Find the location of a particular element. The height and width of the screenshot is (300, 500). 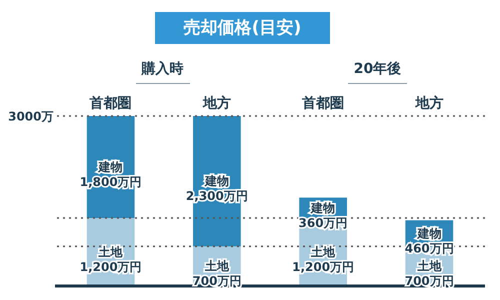

text: 購入時 is located at coordinates (163, 72).